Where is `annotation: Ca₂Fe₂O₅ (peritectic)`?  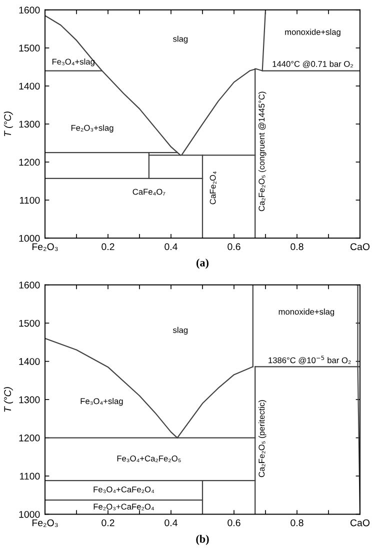 annotation: Ca₂Fe₂O₅ (peritectic) is located at coordinates (262, 439).